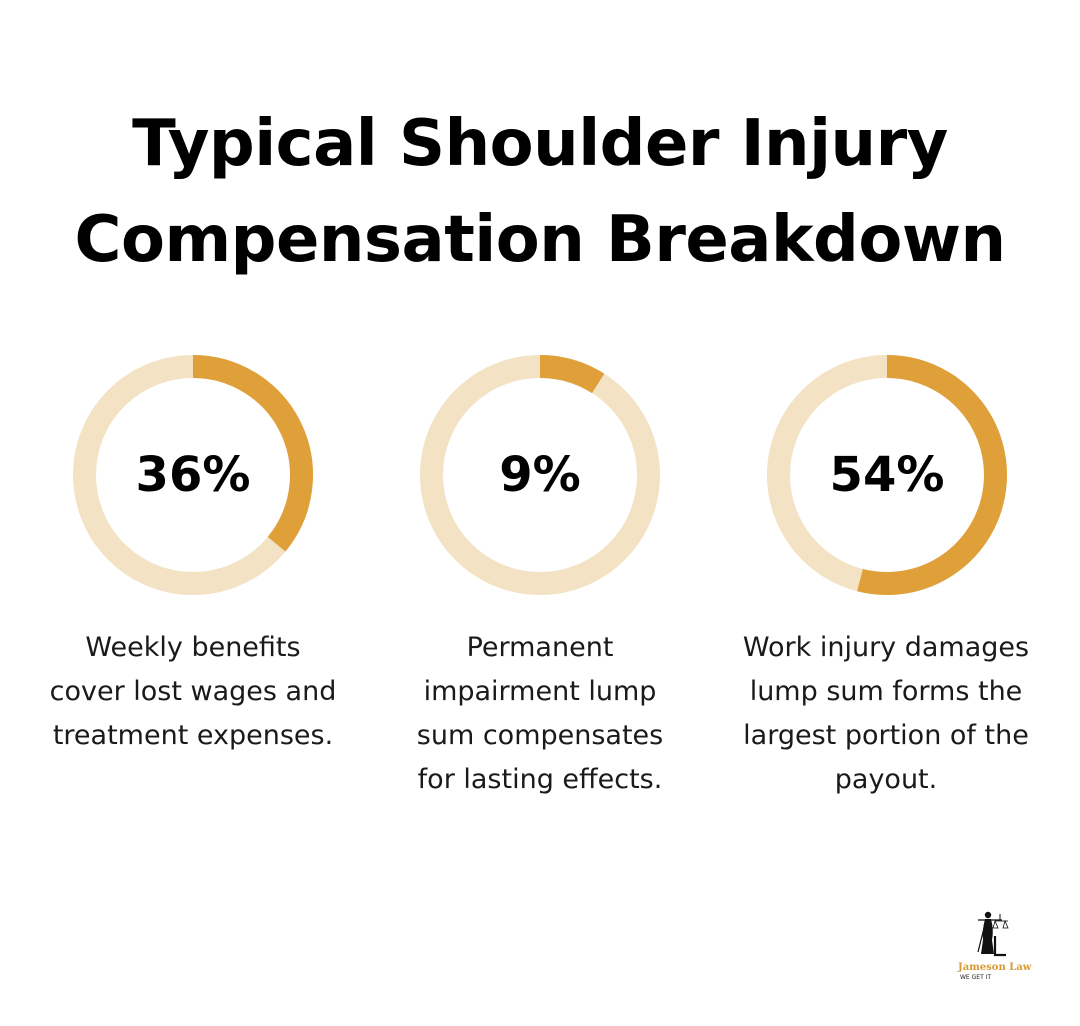  I want to click on brand-logo: Jameson Law WE GET IT, so click(998, 946).